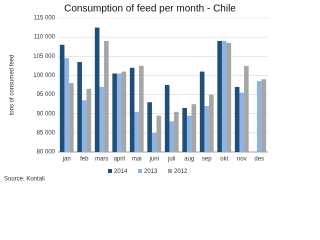 This screenshot has height=240, width=320. I want to click on legend-label: 2012, so click(181, 172).